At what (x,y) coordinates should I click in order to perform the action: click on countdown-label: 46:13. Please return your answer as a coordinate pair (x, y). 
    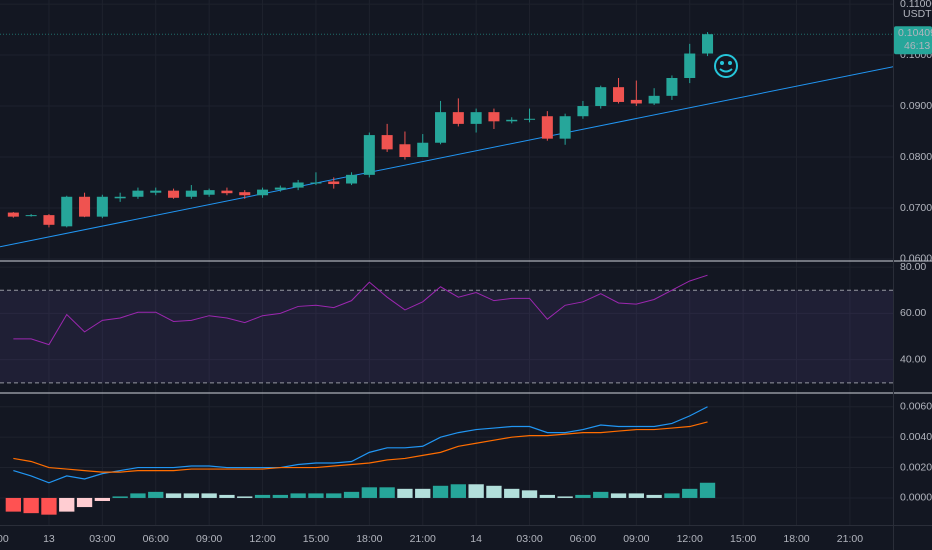
    Looking at the image, I should click on (917, 46).